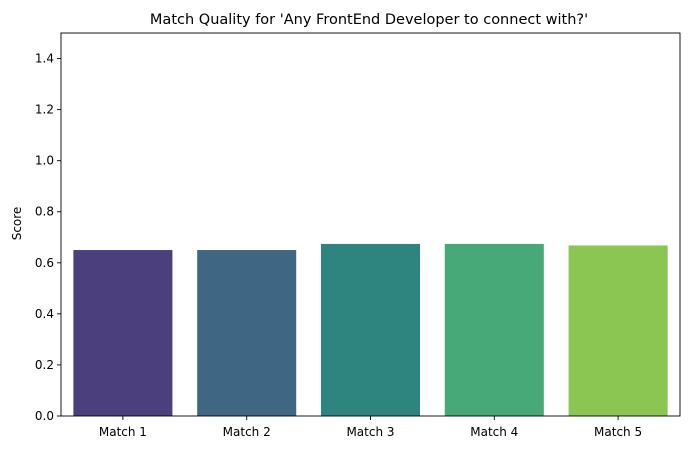 The height and width of the screenshot is (451, 691). I want to click on y-axis: 0.0 0.2 0.4 0.6 0.8 1.0 1.2 1.4, so click(48, 237).